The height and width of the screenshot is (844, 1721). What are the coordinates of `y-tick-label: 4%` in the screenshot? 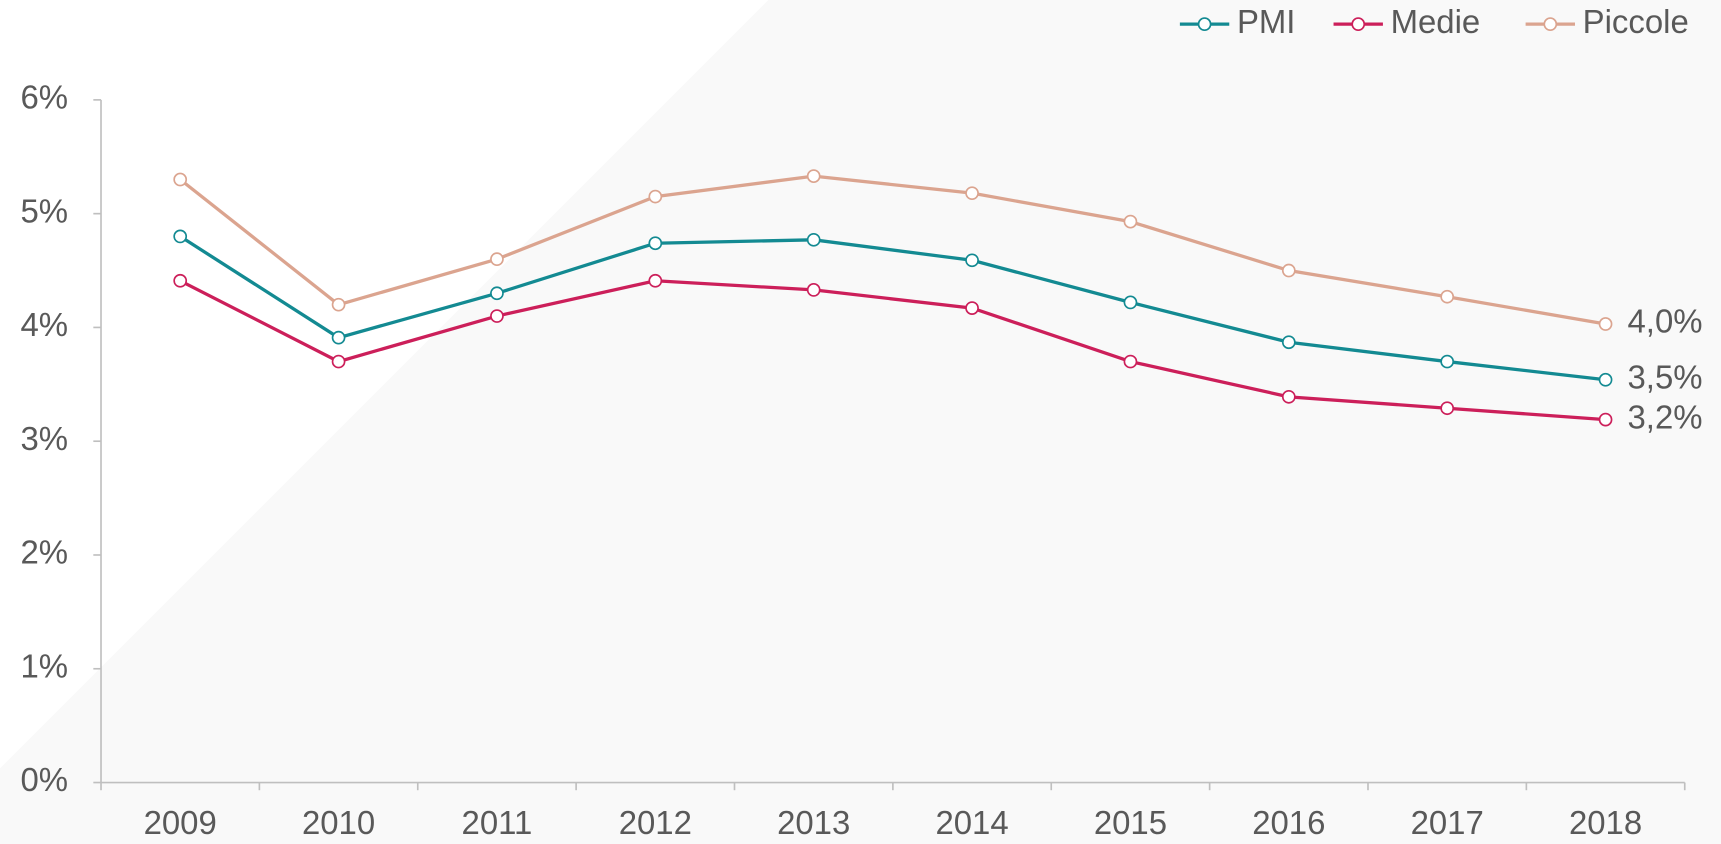 It's located at (45, 324).